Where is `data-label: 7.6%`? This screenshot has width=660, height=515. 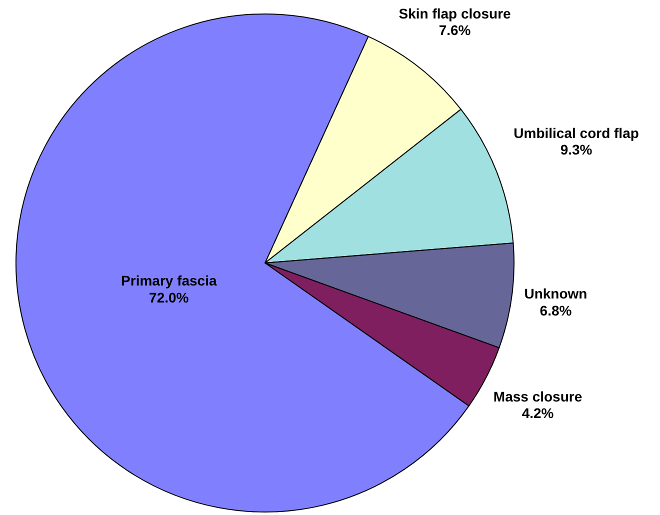
data-label: 7.6% is located at coordinates (455, 30).